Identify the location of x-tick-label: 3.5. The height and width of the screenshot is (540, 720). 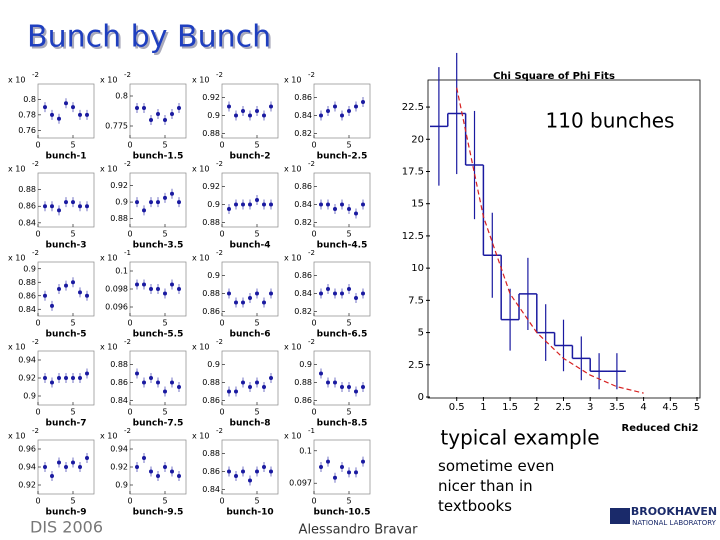
(617, 407).